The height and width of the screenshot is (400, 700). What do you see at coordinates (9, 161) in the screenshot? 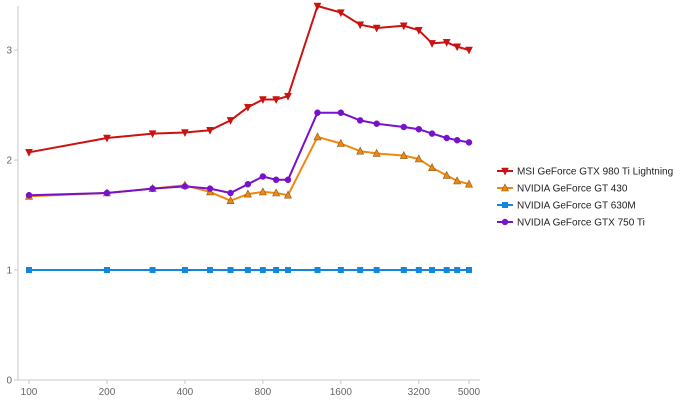
I see `y-tick-label: 2` at bounding box center [9, 161].